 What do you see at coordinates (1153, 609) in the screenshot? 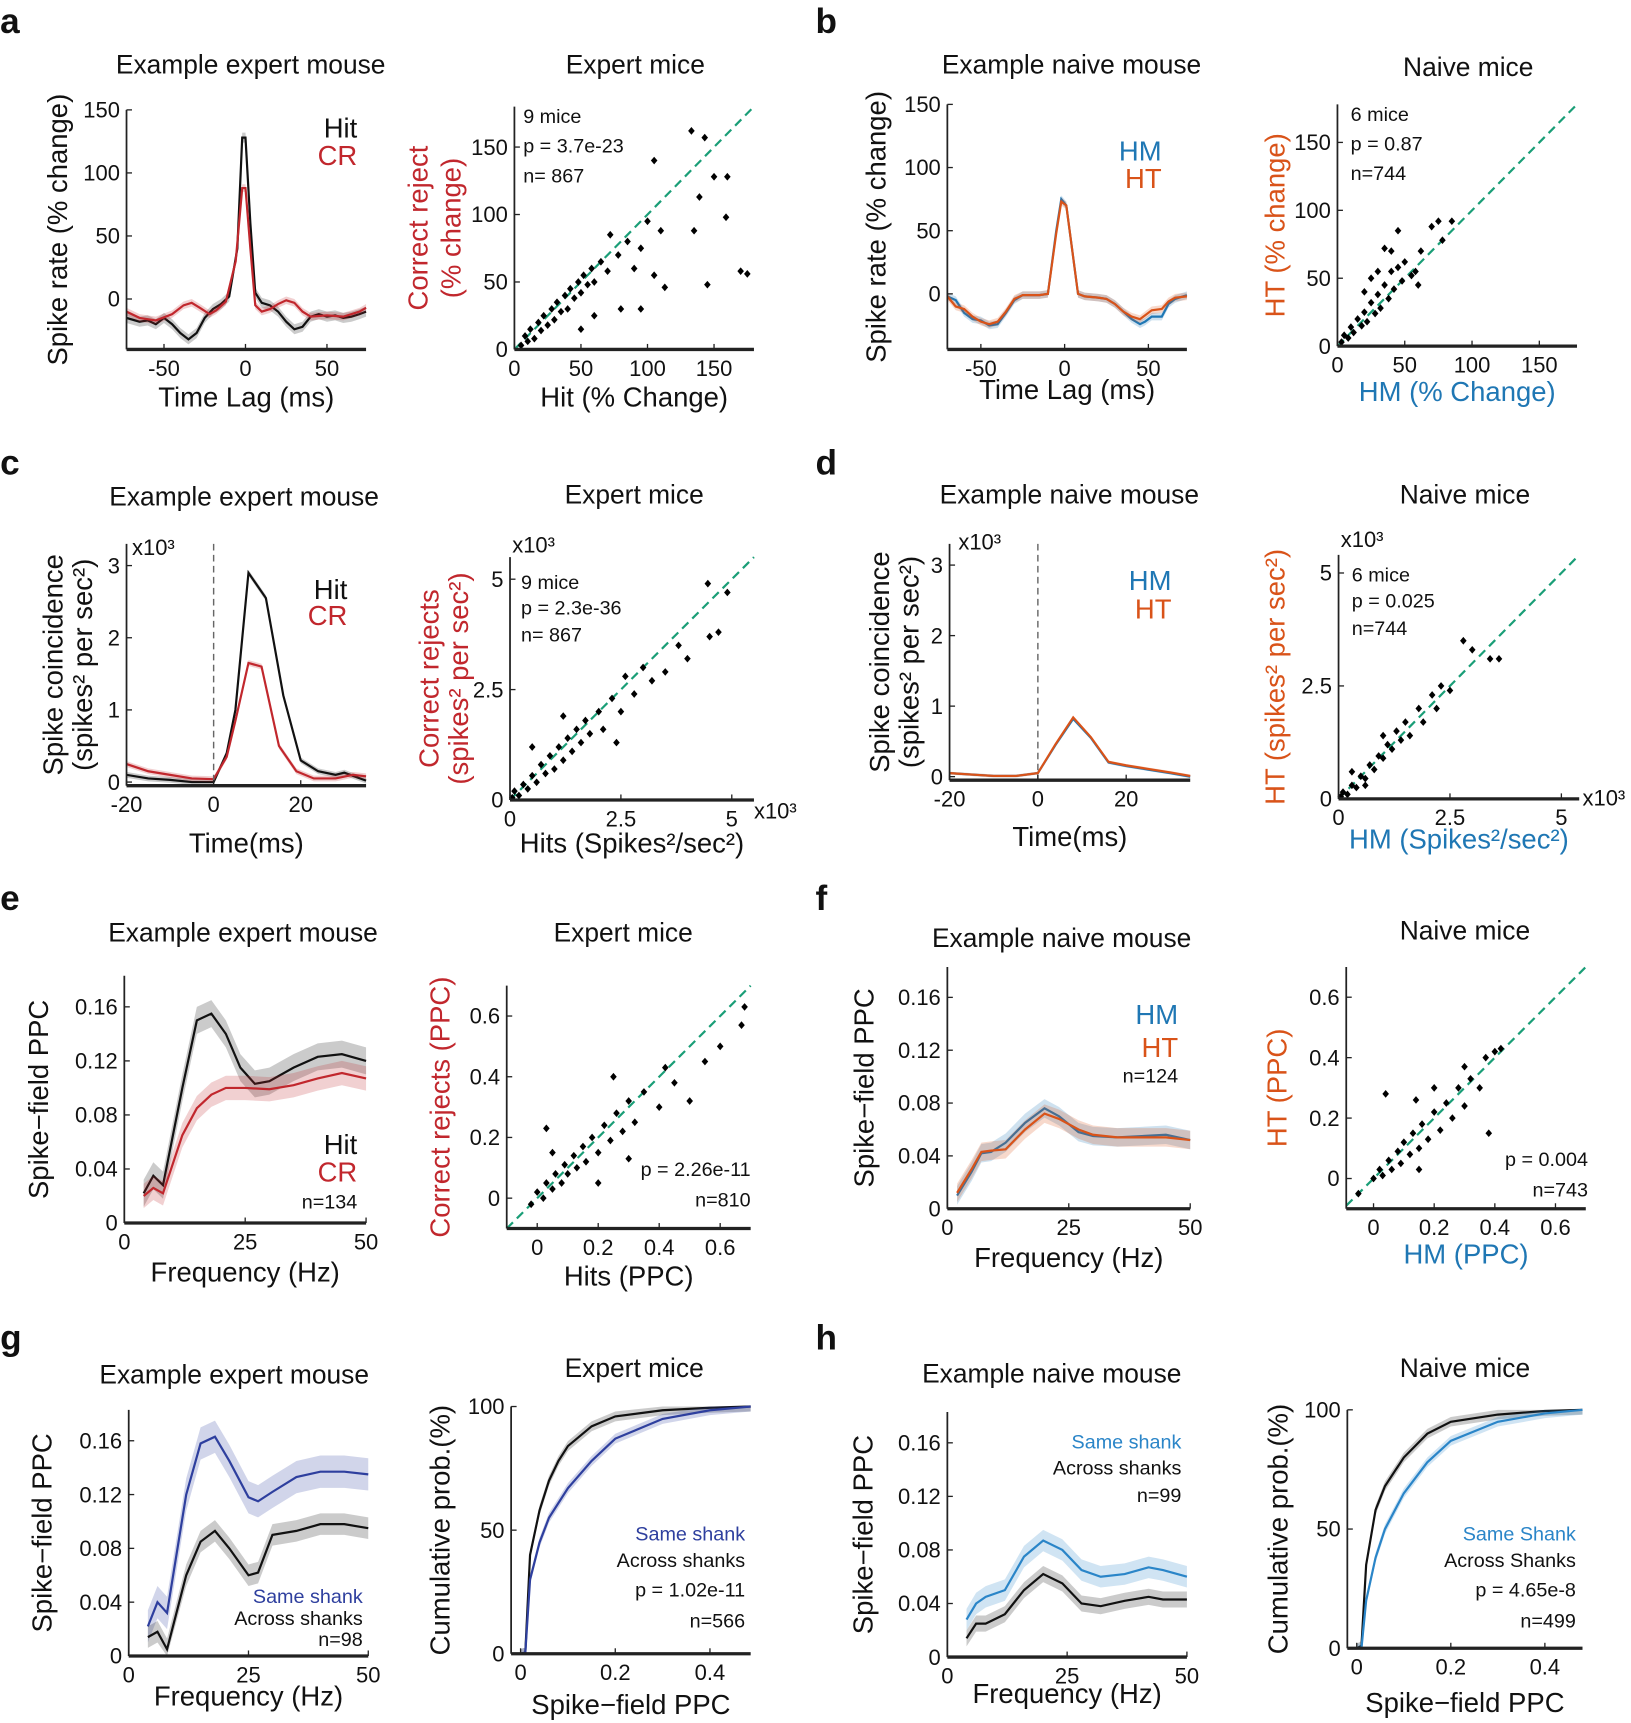
I see `legend-entry: HT` at bounding box center [1153, 609].